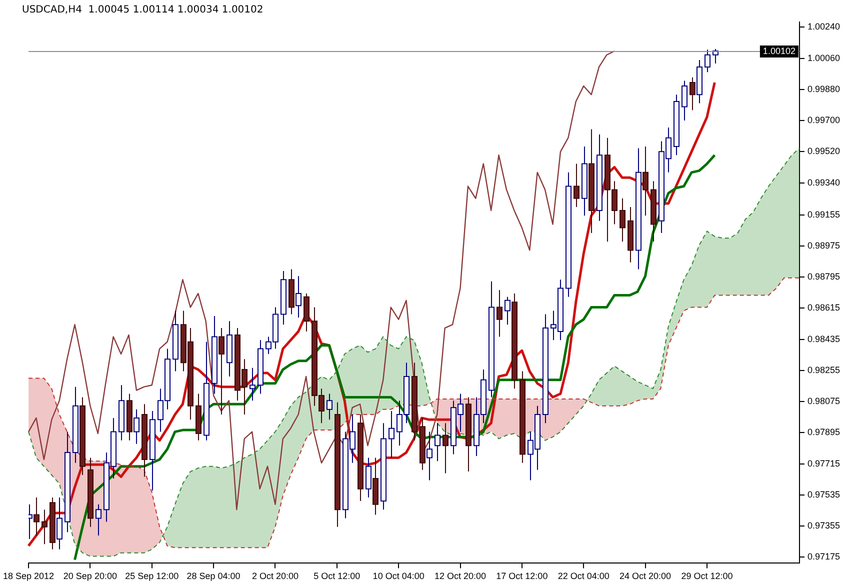 The image size is (847, 585). I want to click on y-tick-label: 0.98255, so click(823, 369).